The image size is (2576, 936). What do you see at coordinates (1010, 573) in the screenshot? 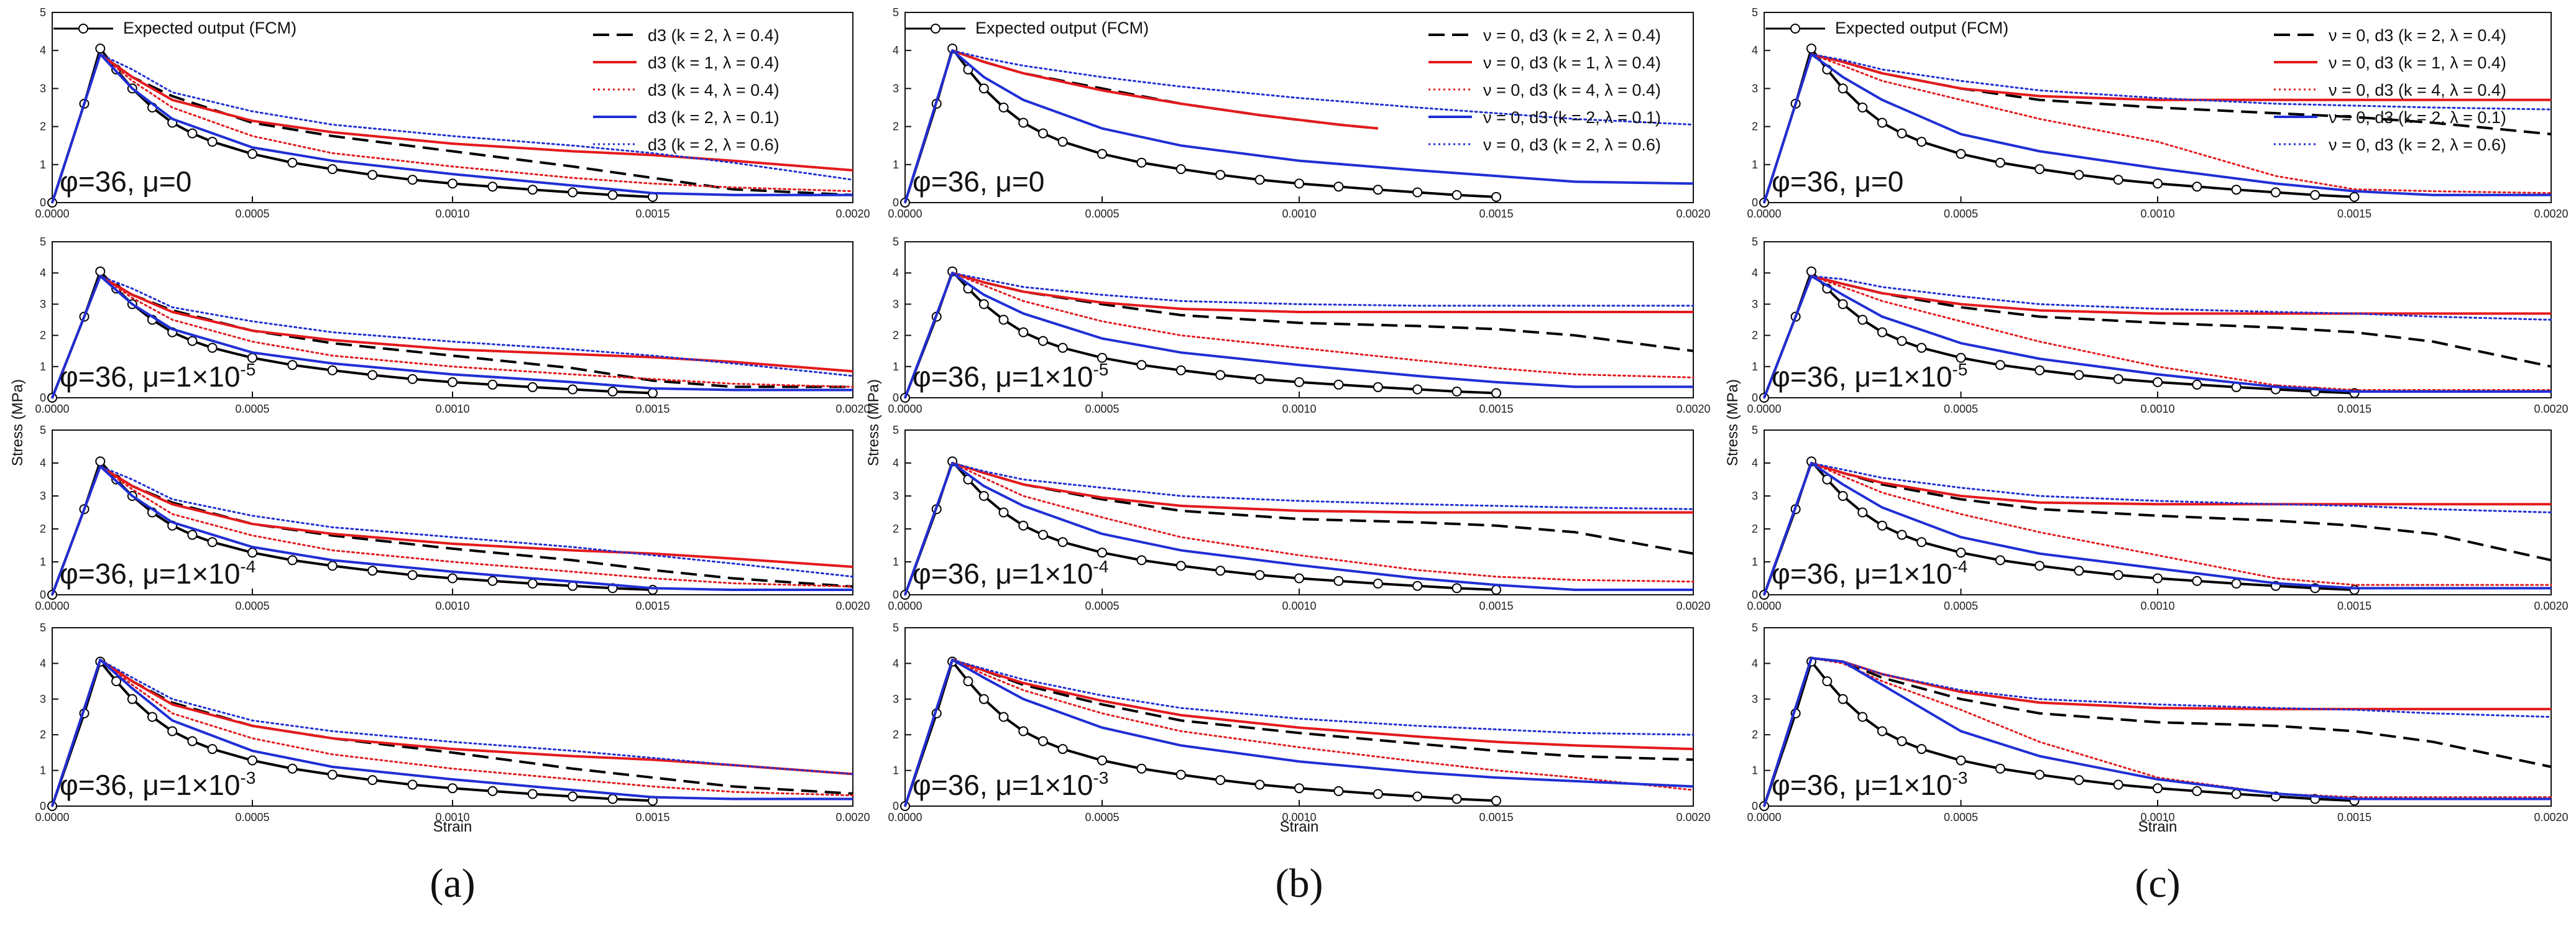
I see `subplot-annotation: φ=36, μ=1×10-4` at bounding box center [1010, 573].